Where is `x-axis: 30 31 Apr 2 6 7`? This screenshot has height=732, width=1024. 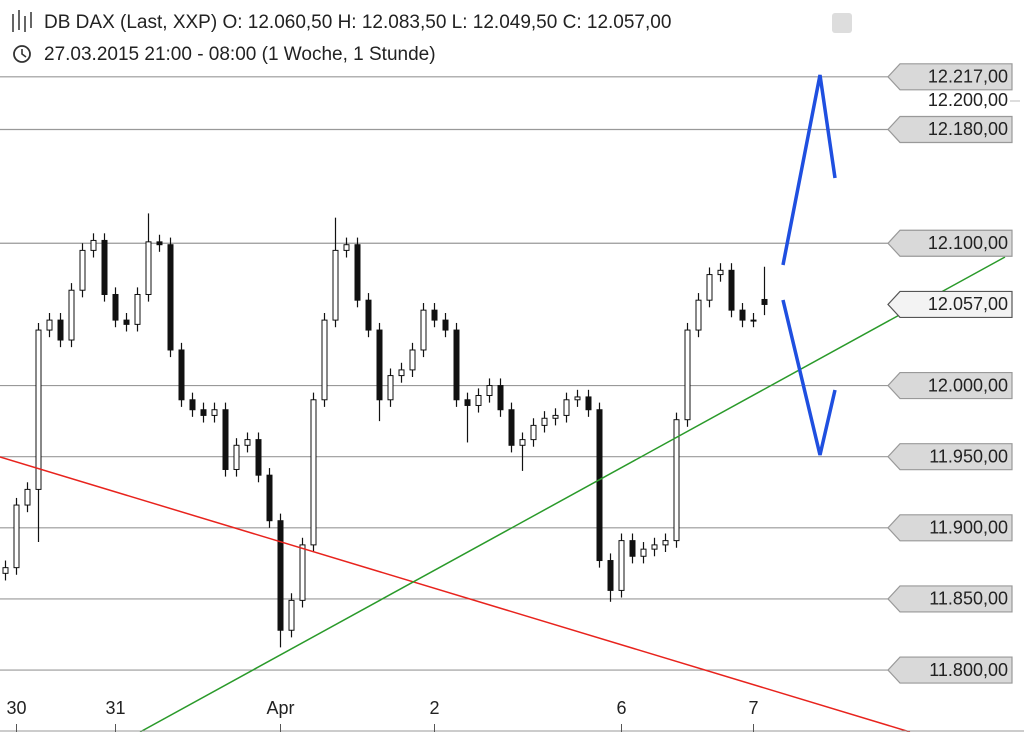 x-axis: 30 31 Apr 2 6 7 is located at coordinates (512, 715).